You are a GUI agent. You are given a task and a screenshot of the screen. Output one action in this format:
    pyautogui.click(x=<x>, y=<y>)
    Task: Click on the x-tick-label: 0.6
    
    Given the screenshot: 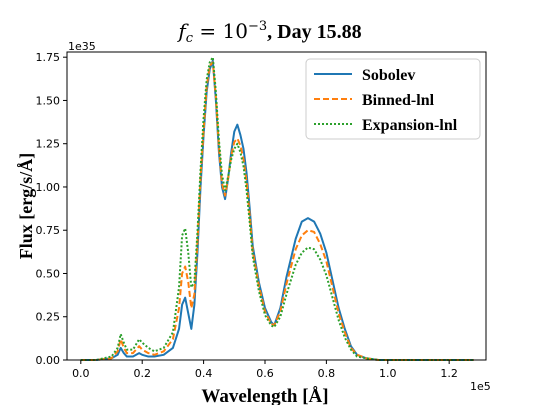 What is the action you would take?
    pyautogui.click(x=265, y=373)
    